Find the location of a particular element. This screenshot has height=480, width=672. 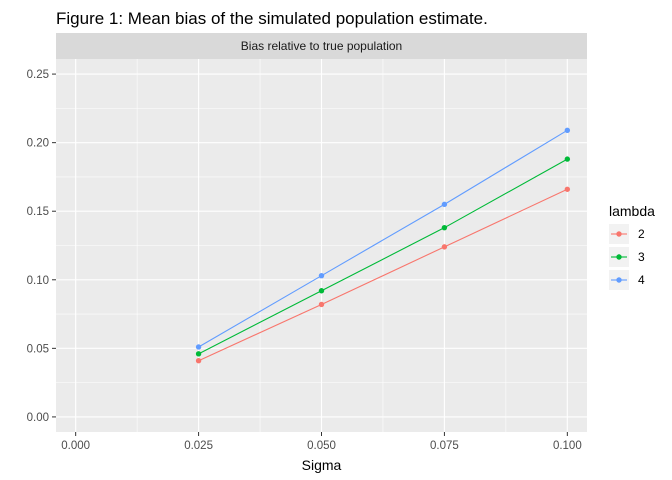

legend: 2 3 4 is located at coordinates (627, 257).